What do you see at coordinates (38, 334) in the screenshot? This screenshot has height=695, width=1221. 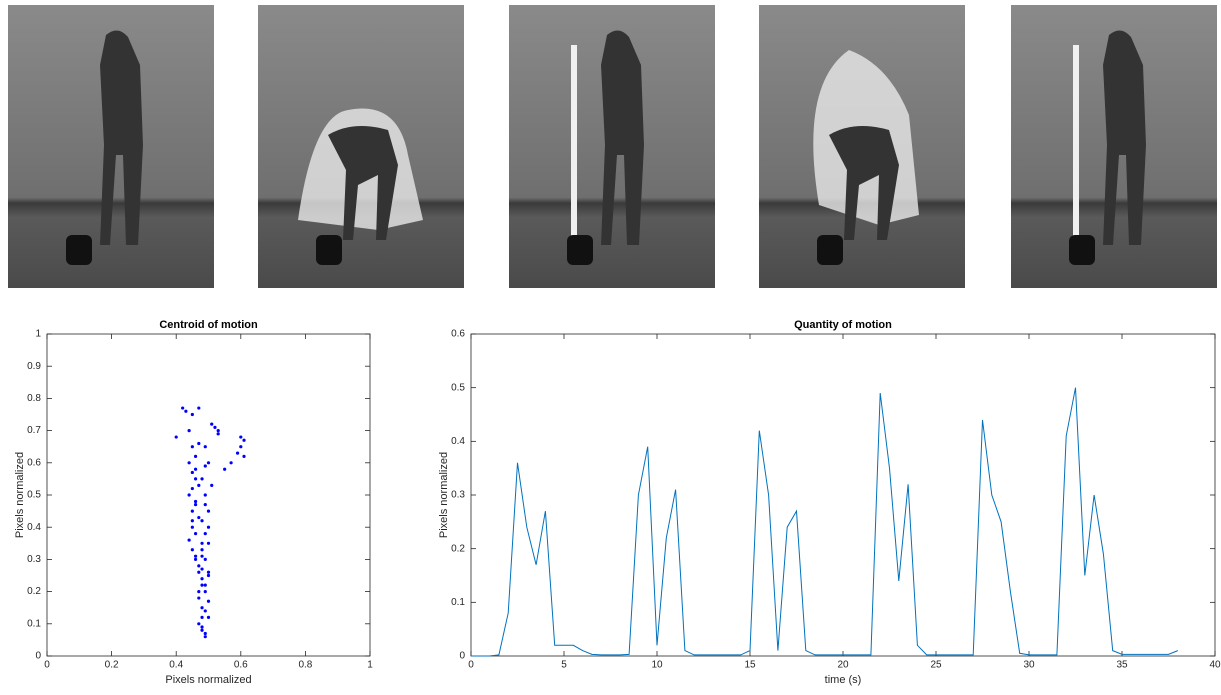 I see `y-tick-label: 1` at bounding box center [38, 334].